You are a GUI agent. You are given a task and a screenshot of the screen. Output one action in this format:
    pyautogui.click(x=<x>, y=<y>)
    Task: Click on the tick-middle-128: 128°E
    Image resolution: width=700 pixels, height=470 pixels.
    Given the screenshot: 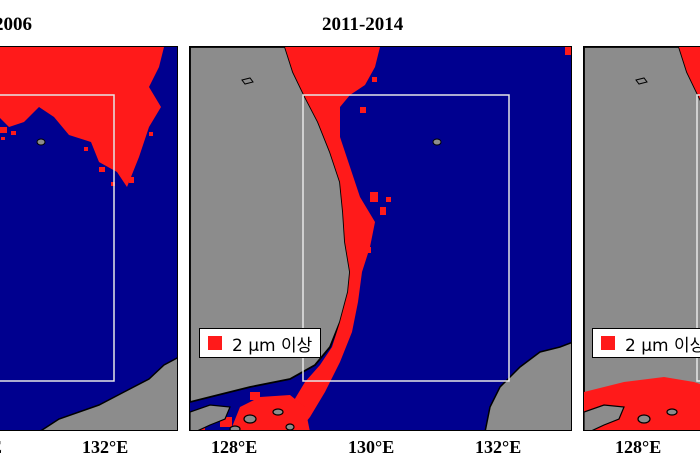 What is the action you would take?
    pyautogui.click(x=234, y=447)
    